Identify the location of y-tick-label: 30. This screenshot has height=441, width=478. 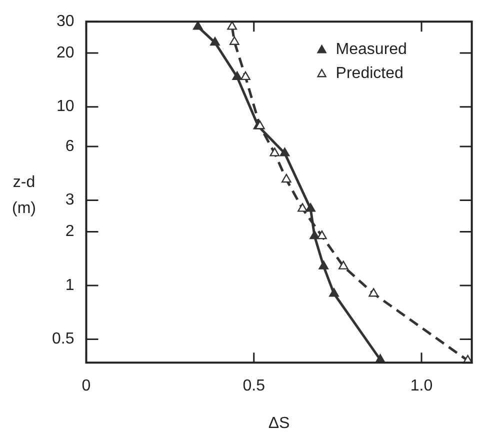
(65, 21).